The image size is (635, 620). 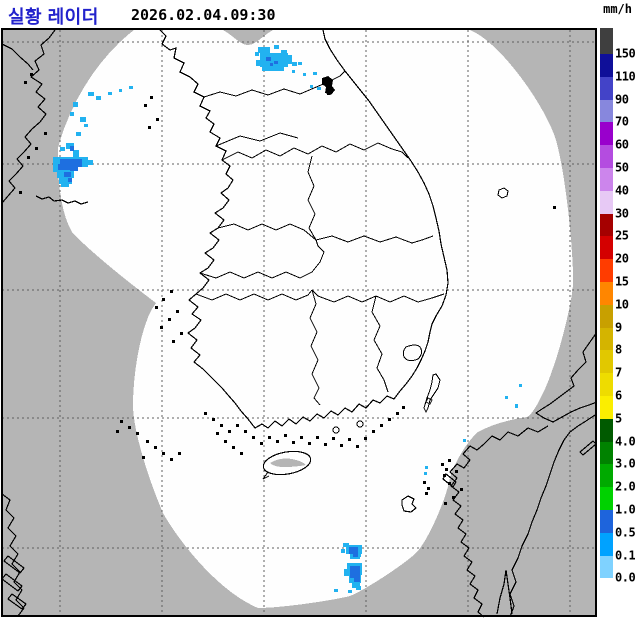 What do you see at coordinates (618, 326) in the screenshot?
I see `legend-value-label: 9` at bounding box center [618, 326].